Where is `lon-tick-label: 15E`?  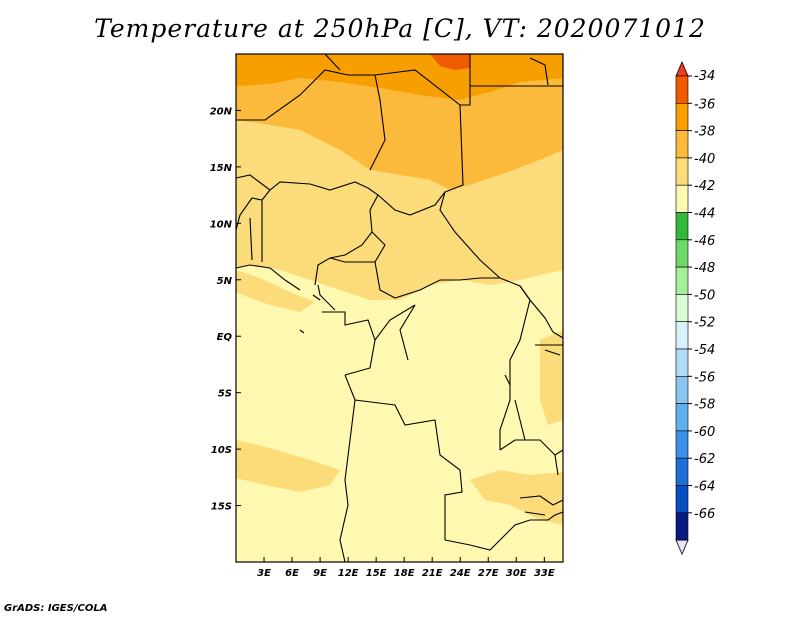
lon-tick-label: 15E is located at coordinates (376, 573).